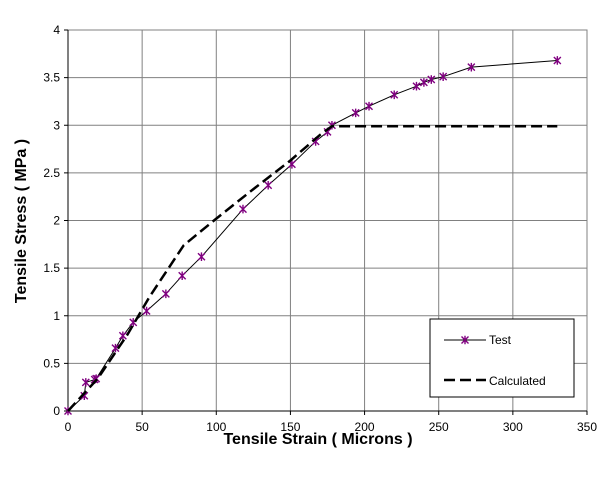 The height and width of the screenshot is (478, 603). What do you see at coordinates (317, 439) in the screenshot?
I see `x-axis-title: Tensile Strain ( Microns )` at bounding box center [317, 439].